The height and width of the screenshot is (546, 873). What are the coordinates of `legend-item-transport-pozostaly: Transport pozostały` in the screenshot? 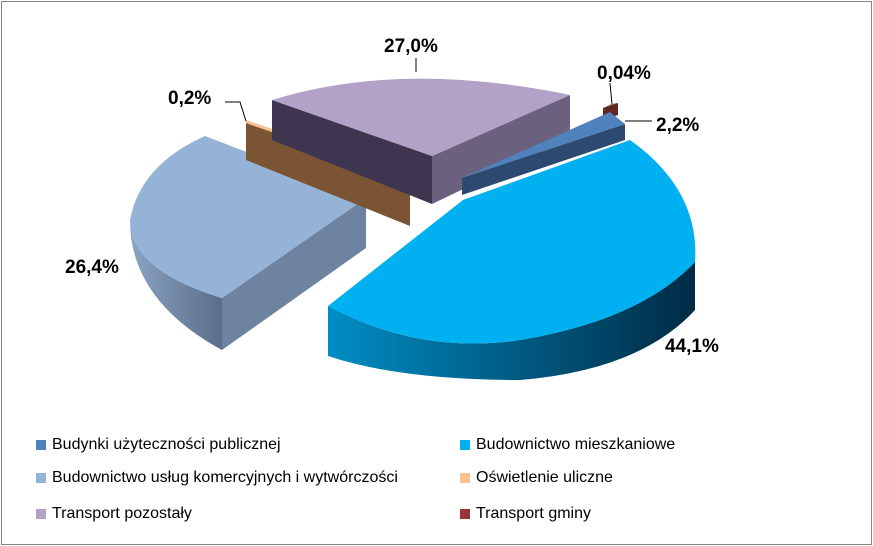 It's located at (114, 514).